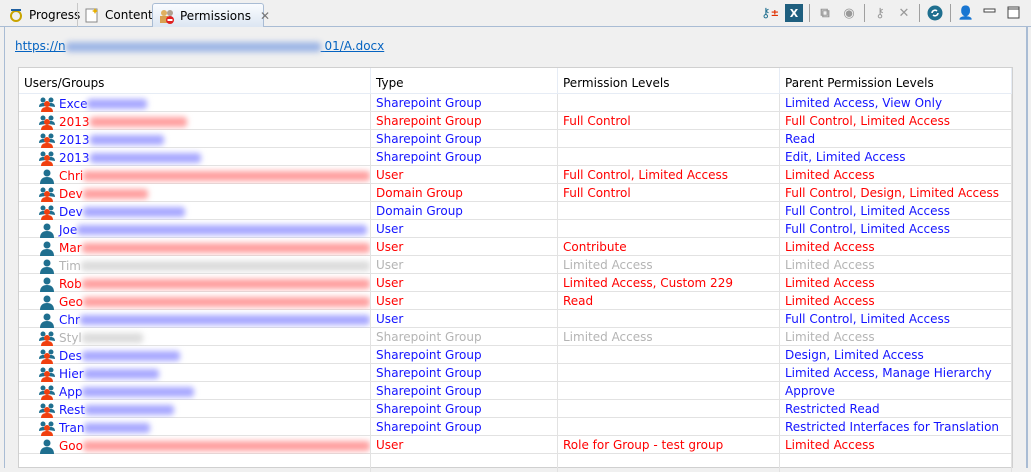 The image size is (1031, 472). What do you see at coordinates (167, 16) in the screenshot?
I see `permissions-icon` at bounding box center [167, 16].